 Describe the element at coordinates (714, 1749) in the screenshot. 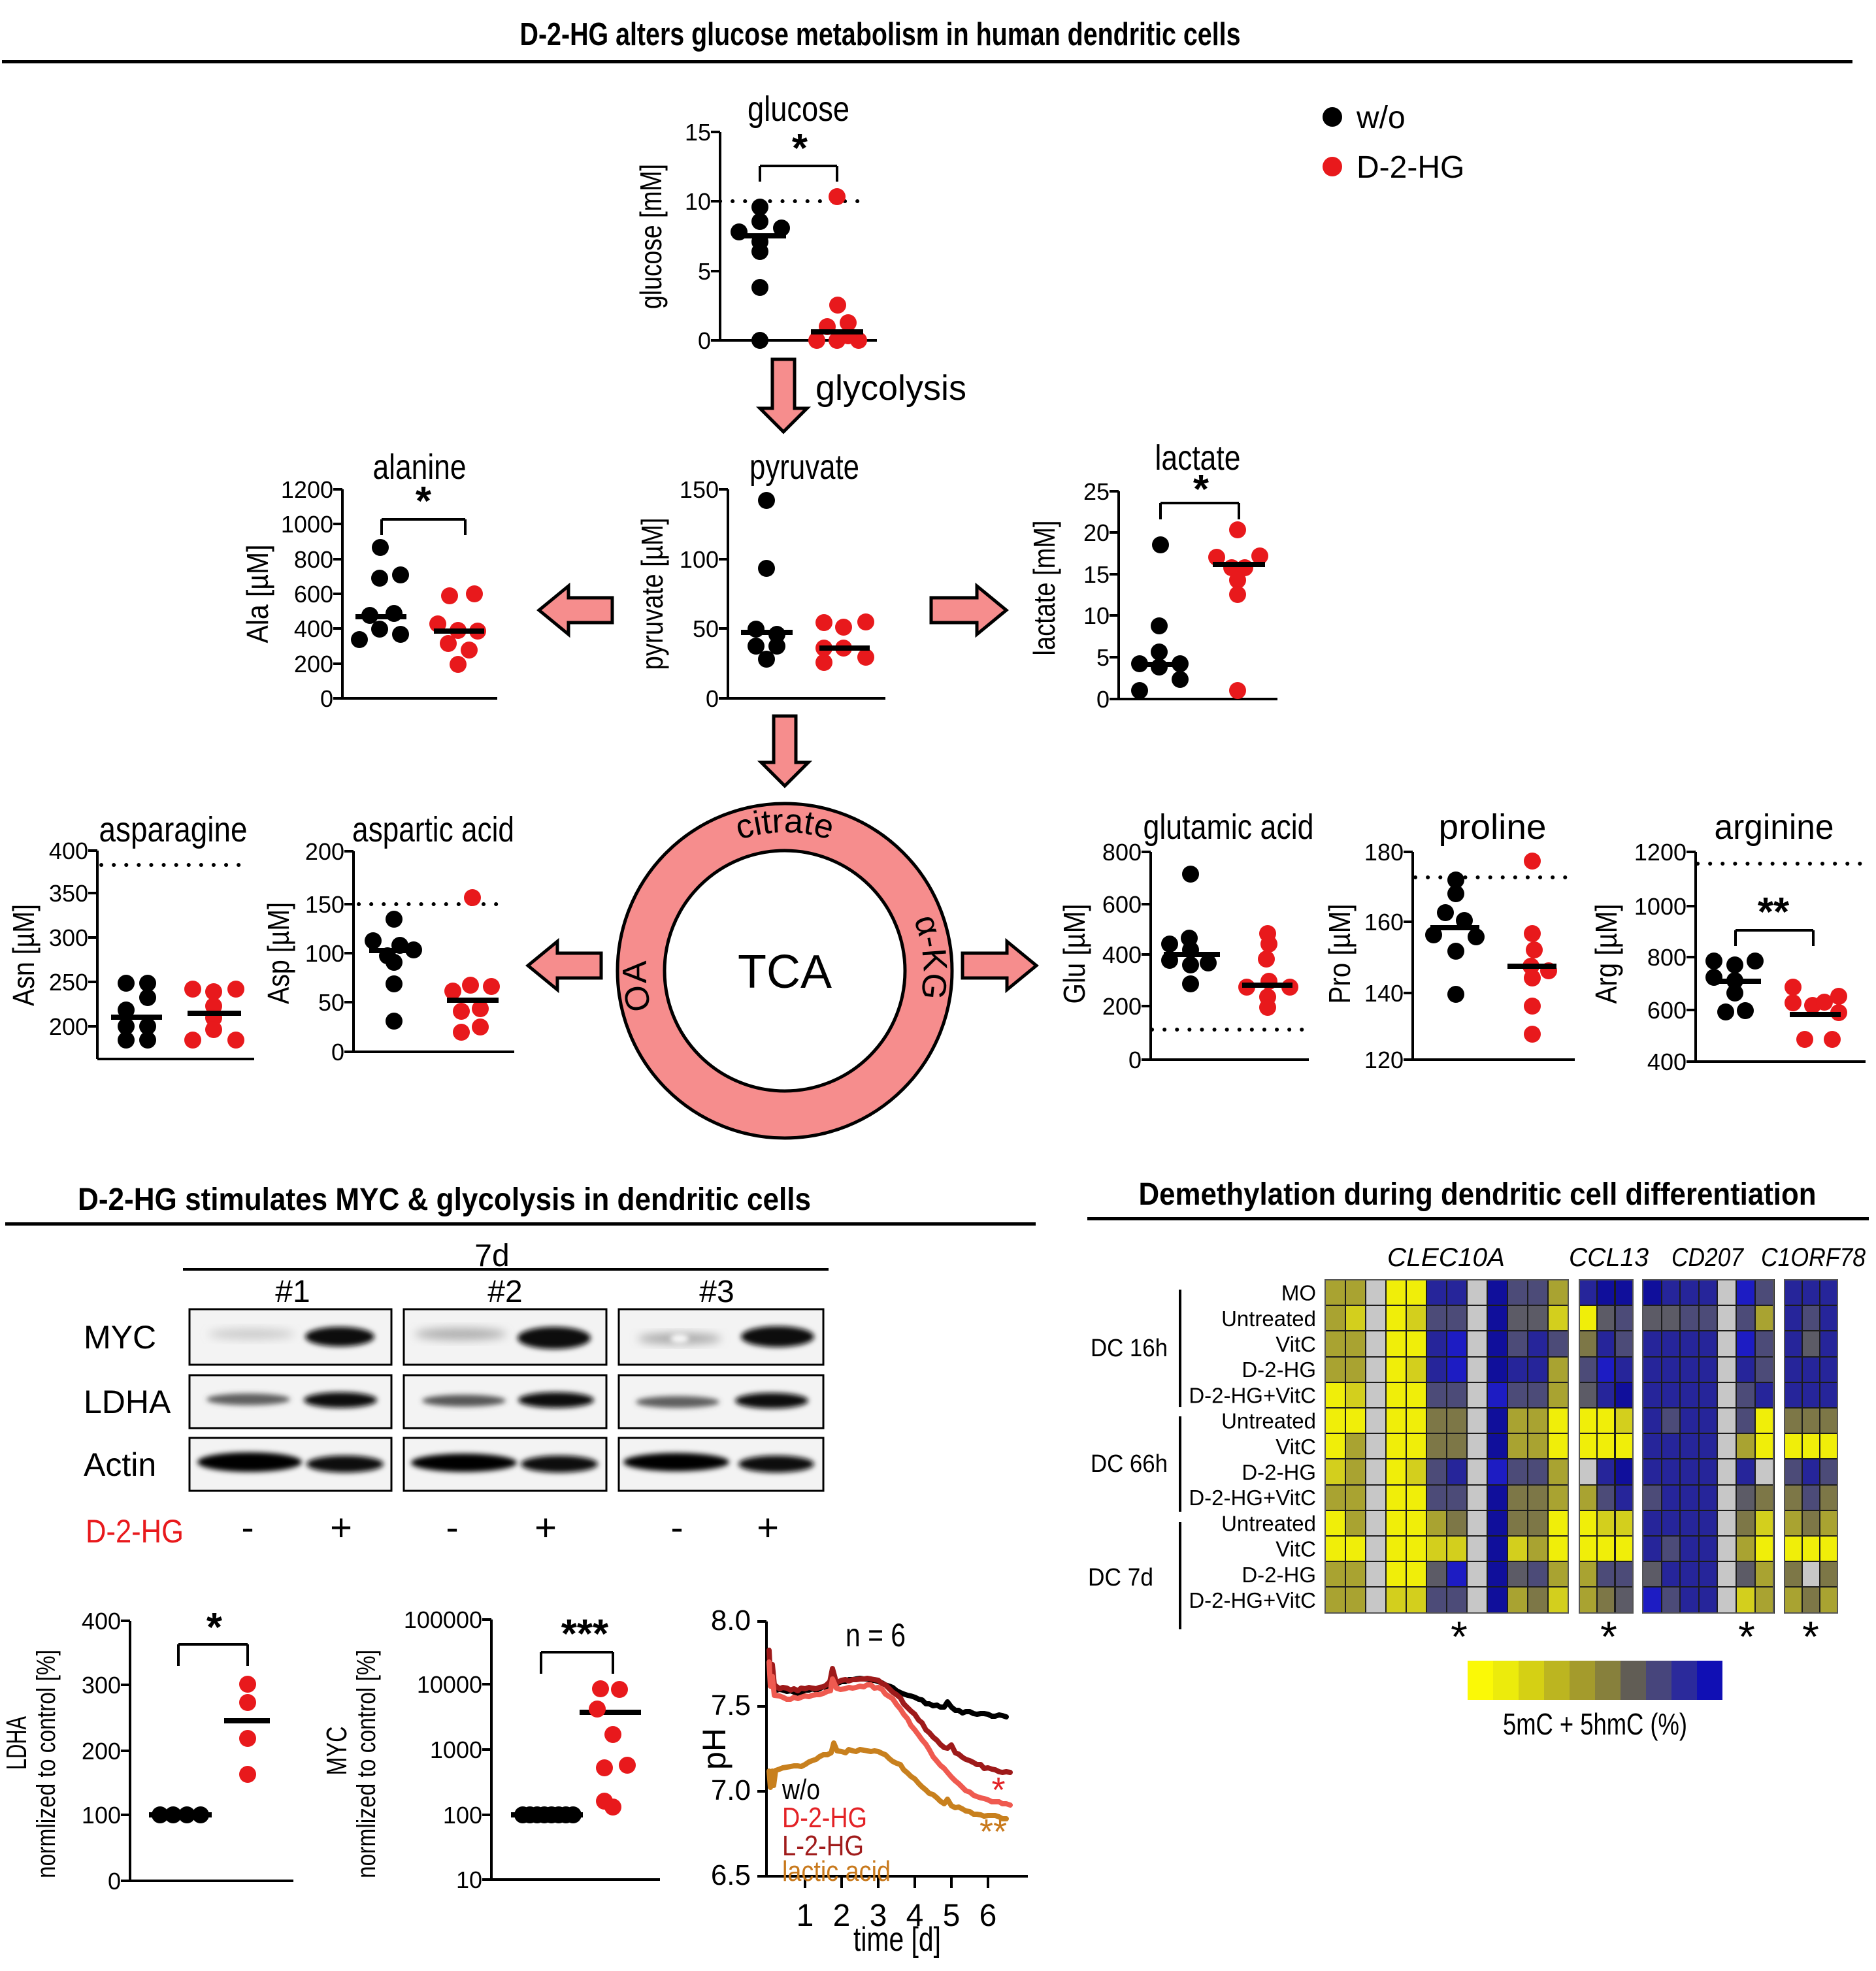

I see `svg-text: pH` at that location.